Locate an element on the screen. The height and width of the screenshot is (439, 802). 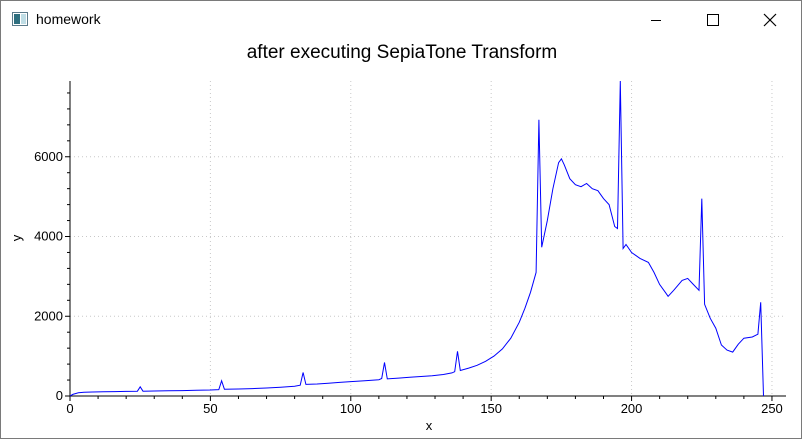
maximize-icon is located at coordinates (713, 19).